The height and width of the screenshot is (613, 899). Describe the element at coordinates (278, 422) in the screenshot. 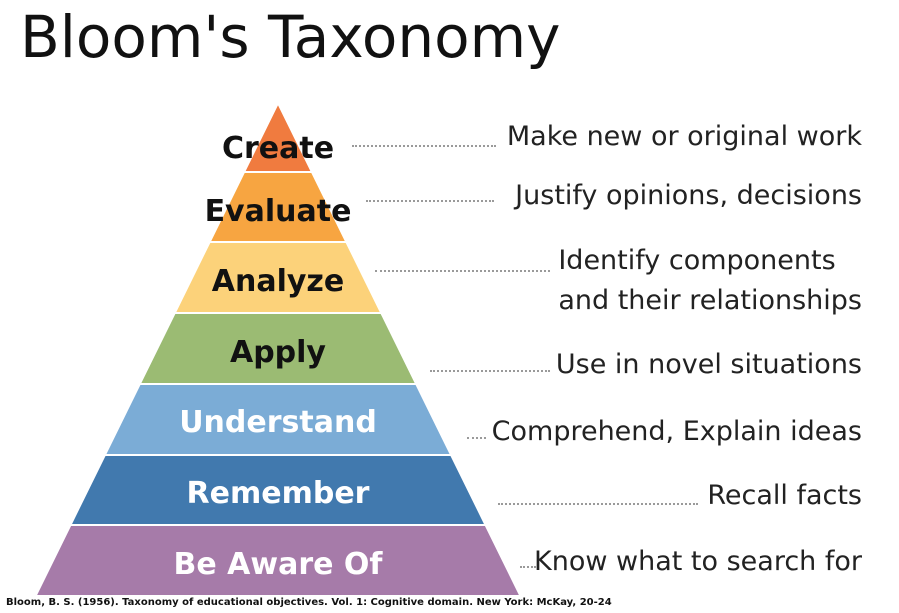

I see `level-label-understand: Understand` at that location.